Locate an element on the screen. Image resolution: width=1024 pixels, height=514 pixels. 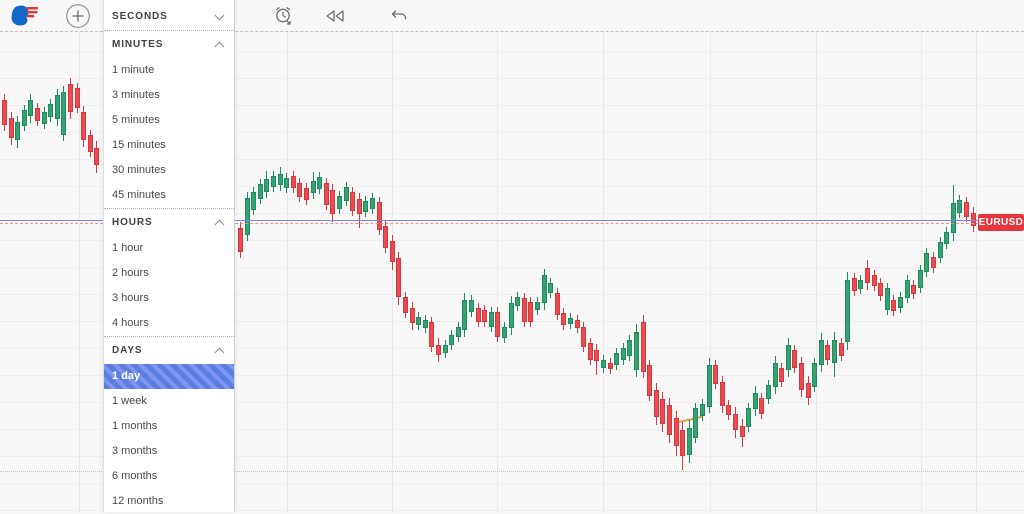
alert-button is located at coordinates (283, 15).